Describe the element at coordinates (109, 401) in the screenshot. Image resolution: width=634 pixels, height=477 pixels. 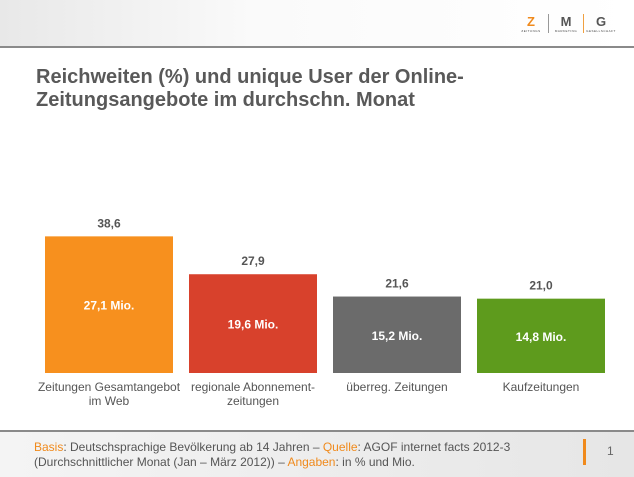
I see `category-label: im Web` at that location.